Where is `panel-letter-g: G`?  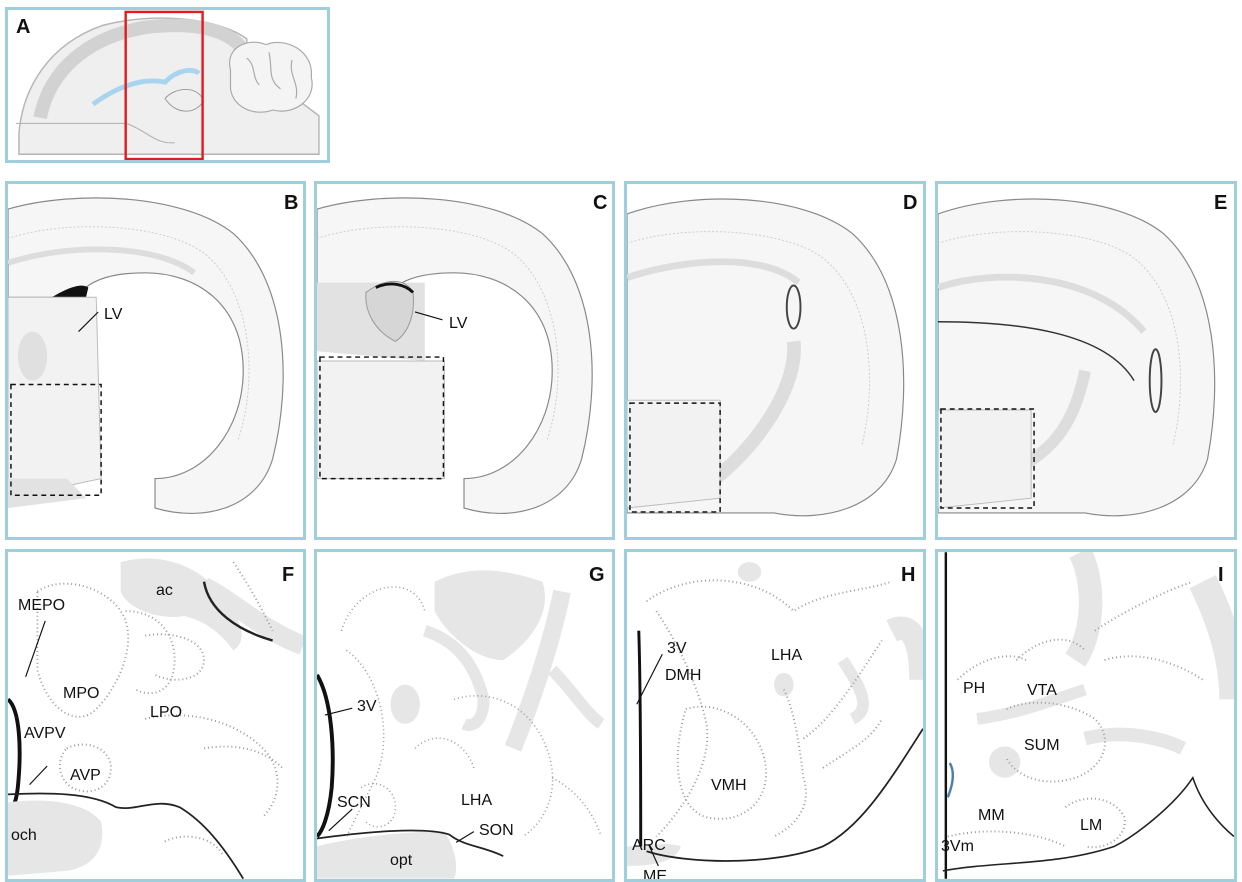
panel-letter-g: G is located at coordinates (597, 575).